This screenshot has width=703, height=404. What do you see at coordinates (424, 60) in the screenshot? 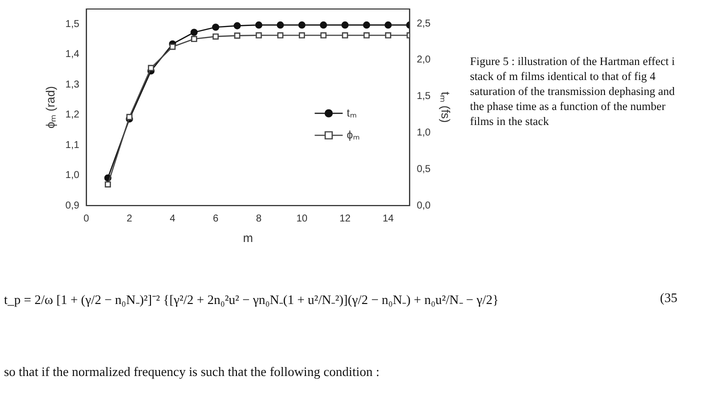
I see `y2-tick-label: 2,0` at bounding box center [424, 60].